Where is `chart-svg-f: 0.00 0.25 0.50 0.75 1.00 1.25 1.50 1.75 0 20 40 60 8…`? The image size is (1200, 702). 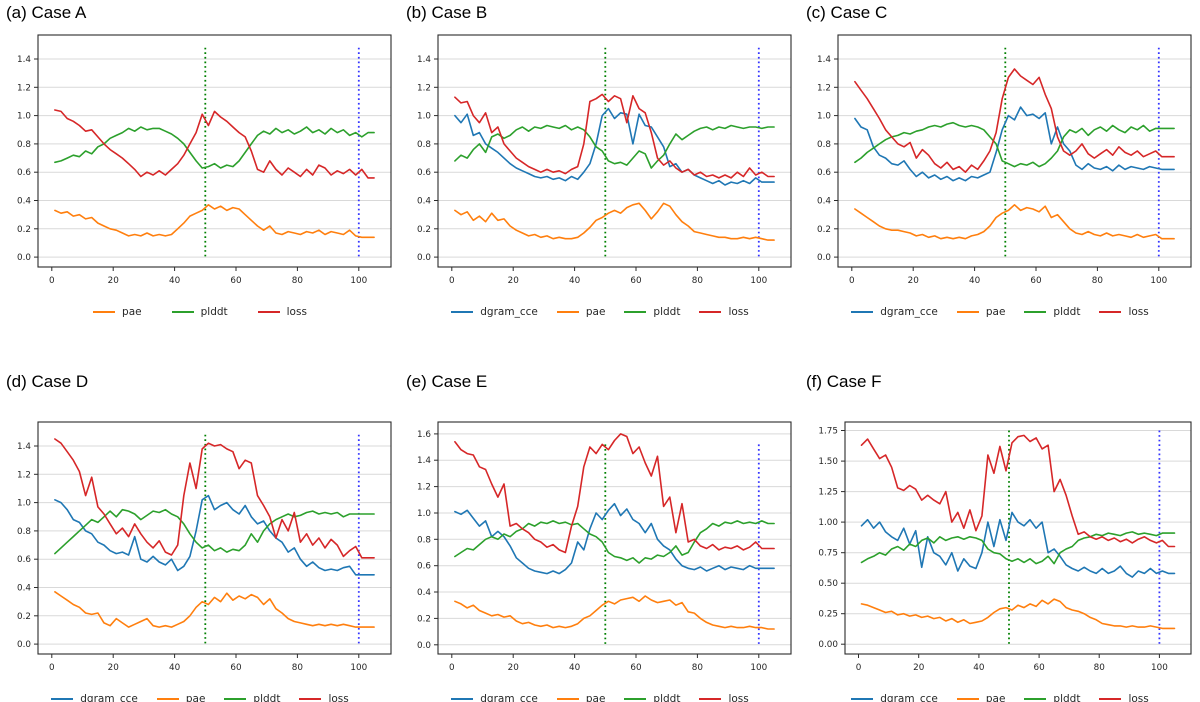 chart-svg-f: 0.00 0.25 0.50 0.75 1.00 1.25 1.50 1.75 0 20 40 60 8… is located at coordinates (1005, 547).